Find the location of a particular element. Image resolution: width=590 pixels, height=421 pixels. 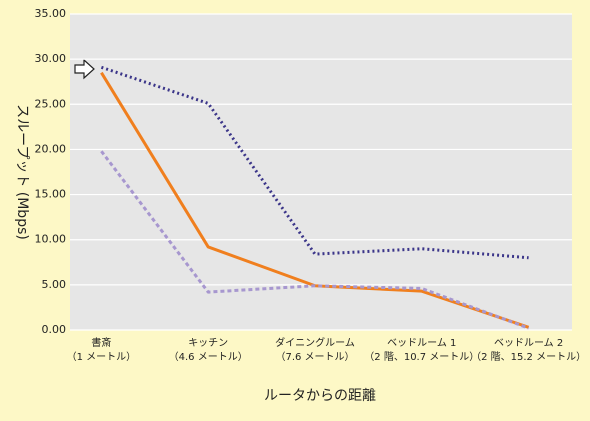

x-tick-detail: （2 階、15.2 メートル） is located at coordinates (528, 357).